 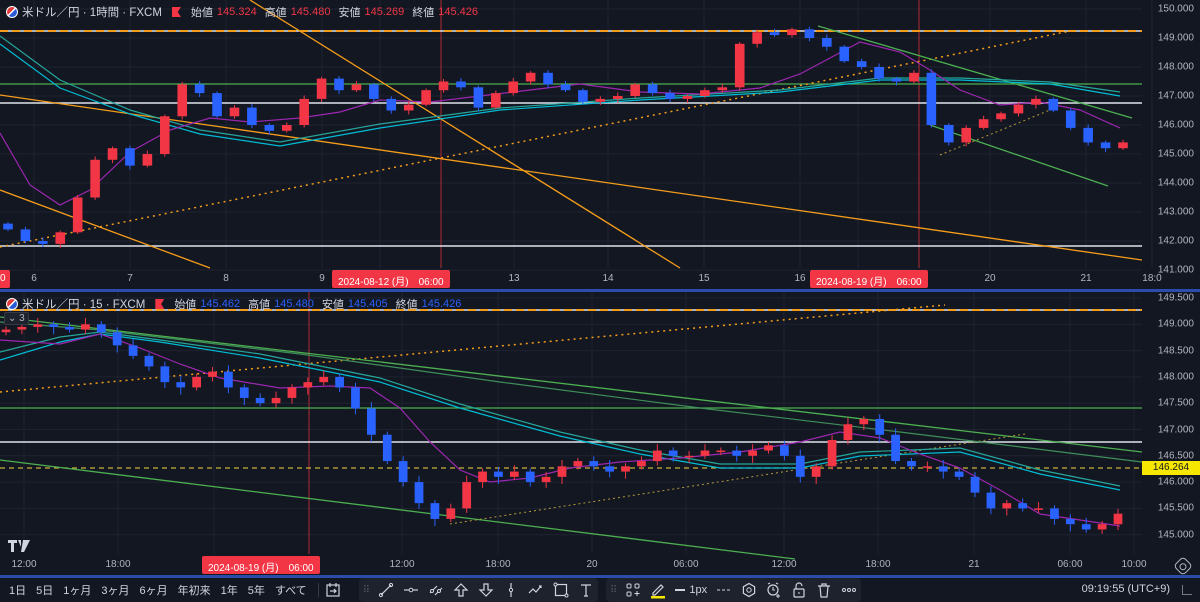 I want to click on price-tick: 145.500, so click(x=1175, y=508).